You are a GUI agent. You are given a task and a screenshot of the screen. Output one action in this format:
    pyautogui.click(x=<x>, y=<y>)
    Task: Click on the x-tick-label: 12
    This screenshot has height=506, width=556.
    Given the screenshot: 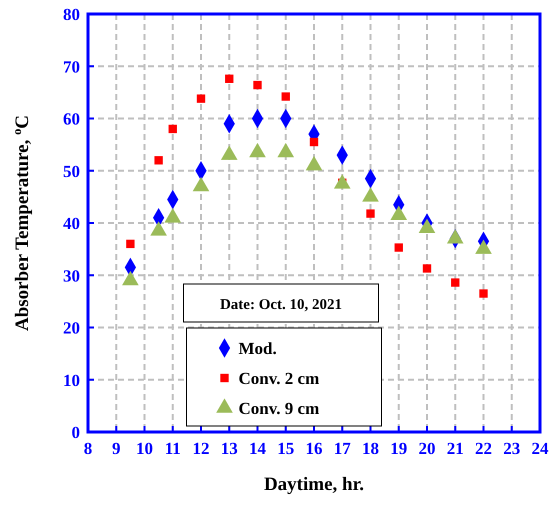 What is the action you would take?
    pyautogui.click(x=201, y=448)
    